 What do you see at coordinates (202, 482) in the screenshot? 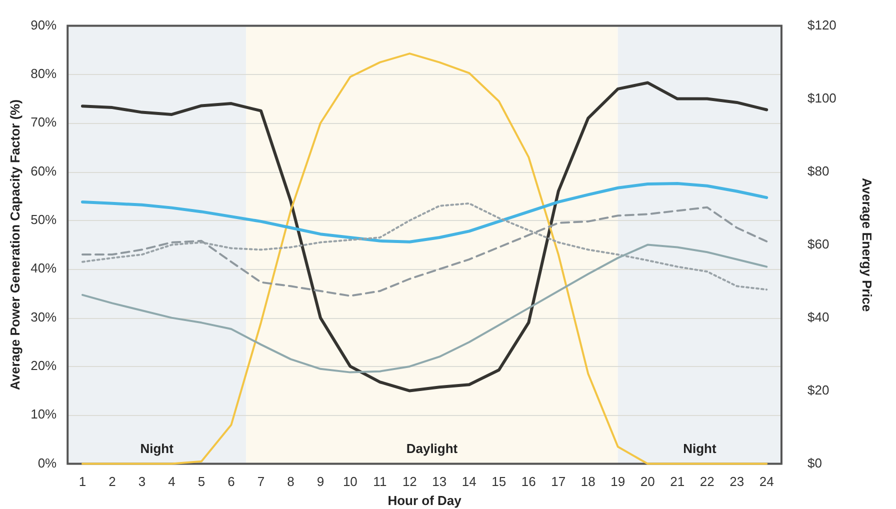
I see `x-tick-label: 5` at bounding box center [202, 482].